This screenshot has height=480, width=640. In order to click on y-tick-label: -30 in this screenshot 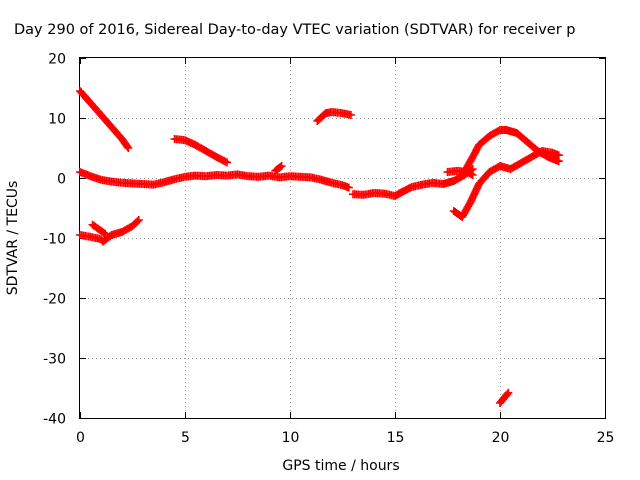, I will do `click(54, 360)`.